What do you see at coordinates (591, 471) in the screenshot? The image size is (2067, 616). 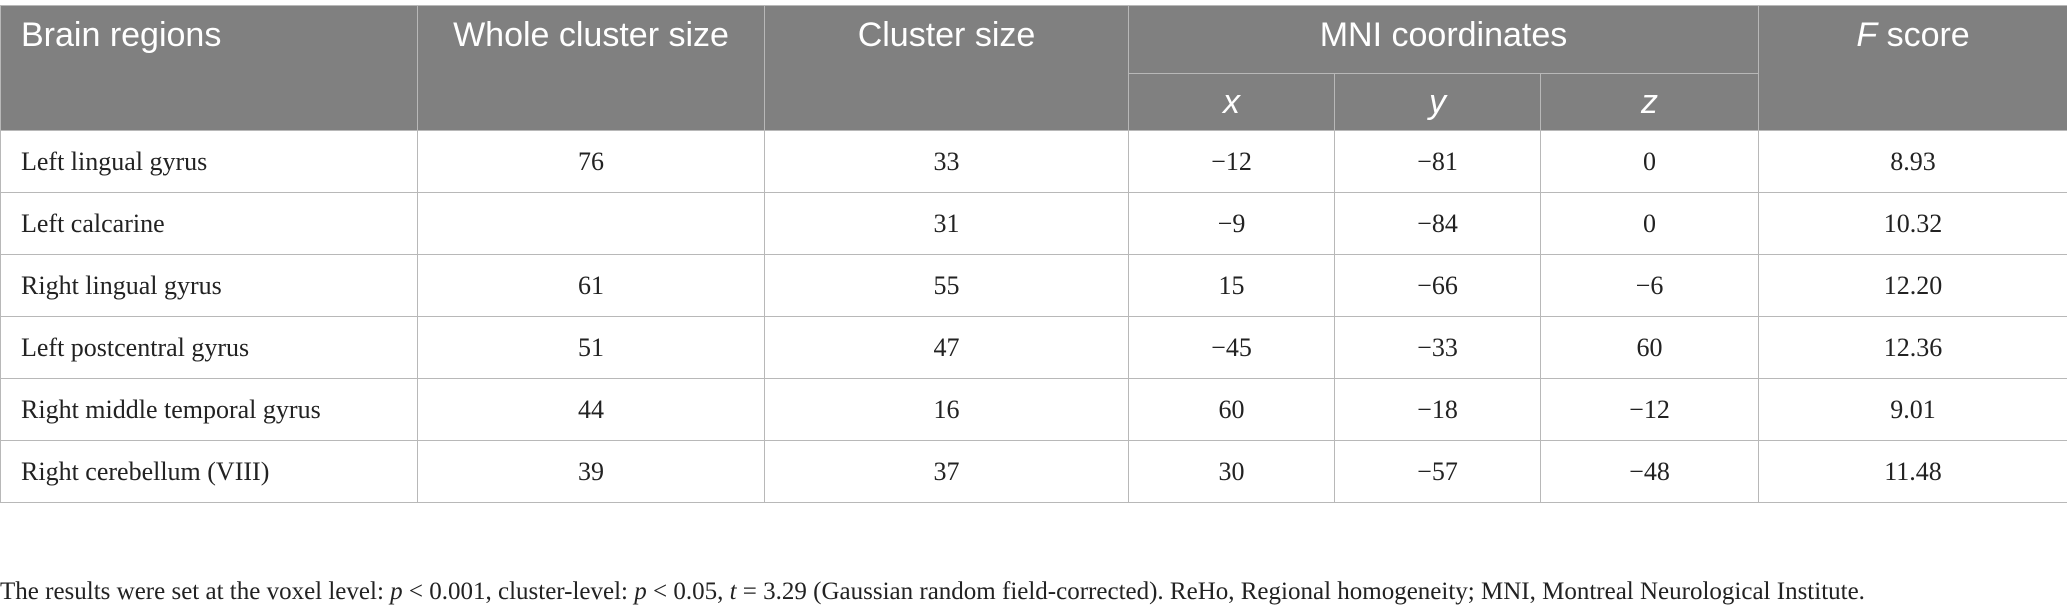 I see `value-cell: 39` at bounding box center [591, 471].